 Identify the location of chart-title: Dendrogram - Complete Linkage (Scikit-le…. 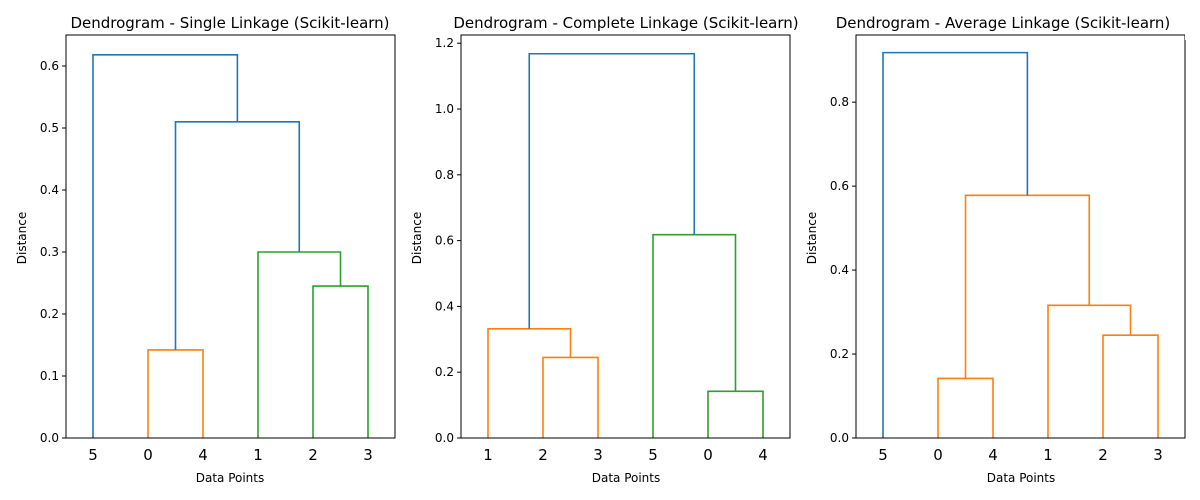
(625, 23).